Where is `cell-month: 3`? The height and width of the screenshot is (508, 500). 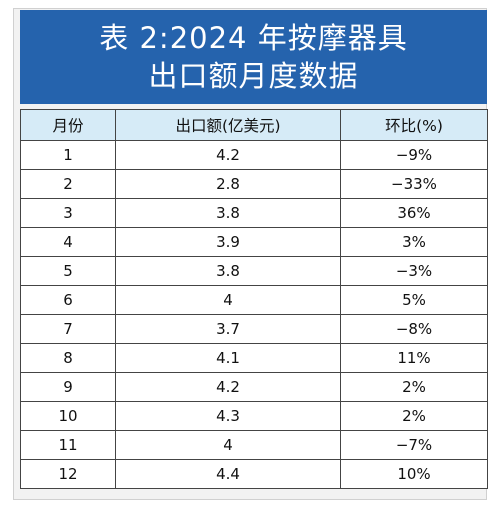 cell-month: 3 is located at coordinates (68, 213).